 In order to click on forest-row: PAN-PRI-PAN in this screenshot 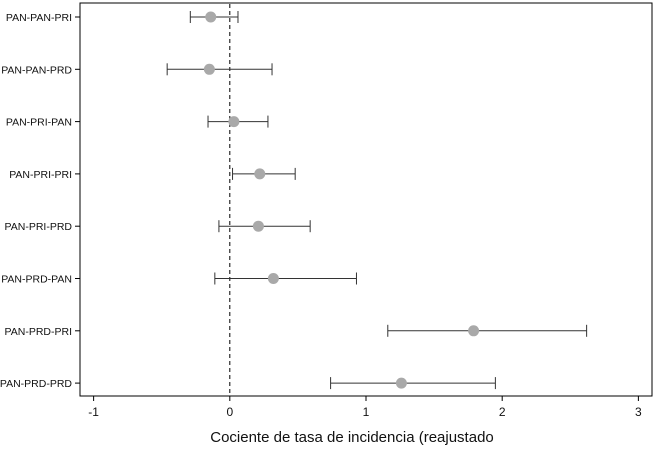, I will do `click(137, 122)`.